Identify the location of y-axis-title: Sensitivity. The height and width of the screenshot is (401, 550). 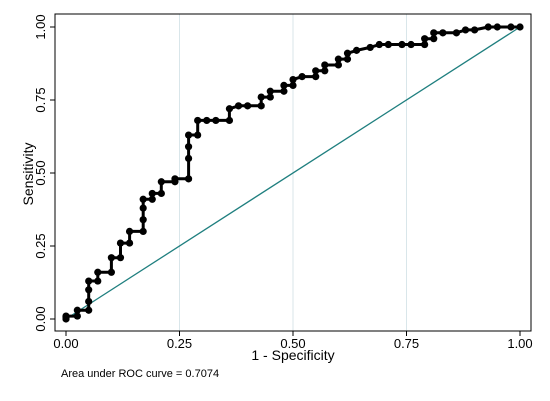
(28, 173).